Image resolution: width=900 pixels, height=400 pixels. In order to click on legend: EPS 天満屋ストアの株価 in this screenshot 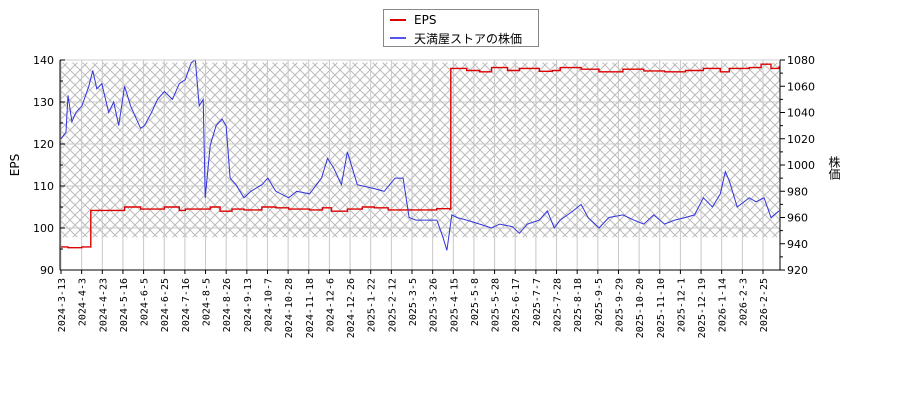, I will do `click(461, 28)`.